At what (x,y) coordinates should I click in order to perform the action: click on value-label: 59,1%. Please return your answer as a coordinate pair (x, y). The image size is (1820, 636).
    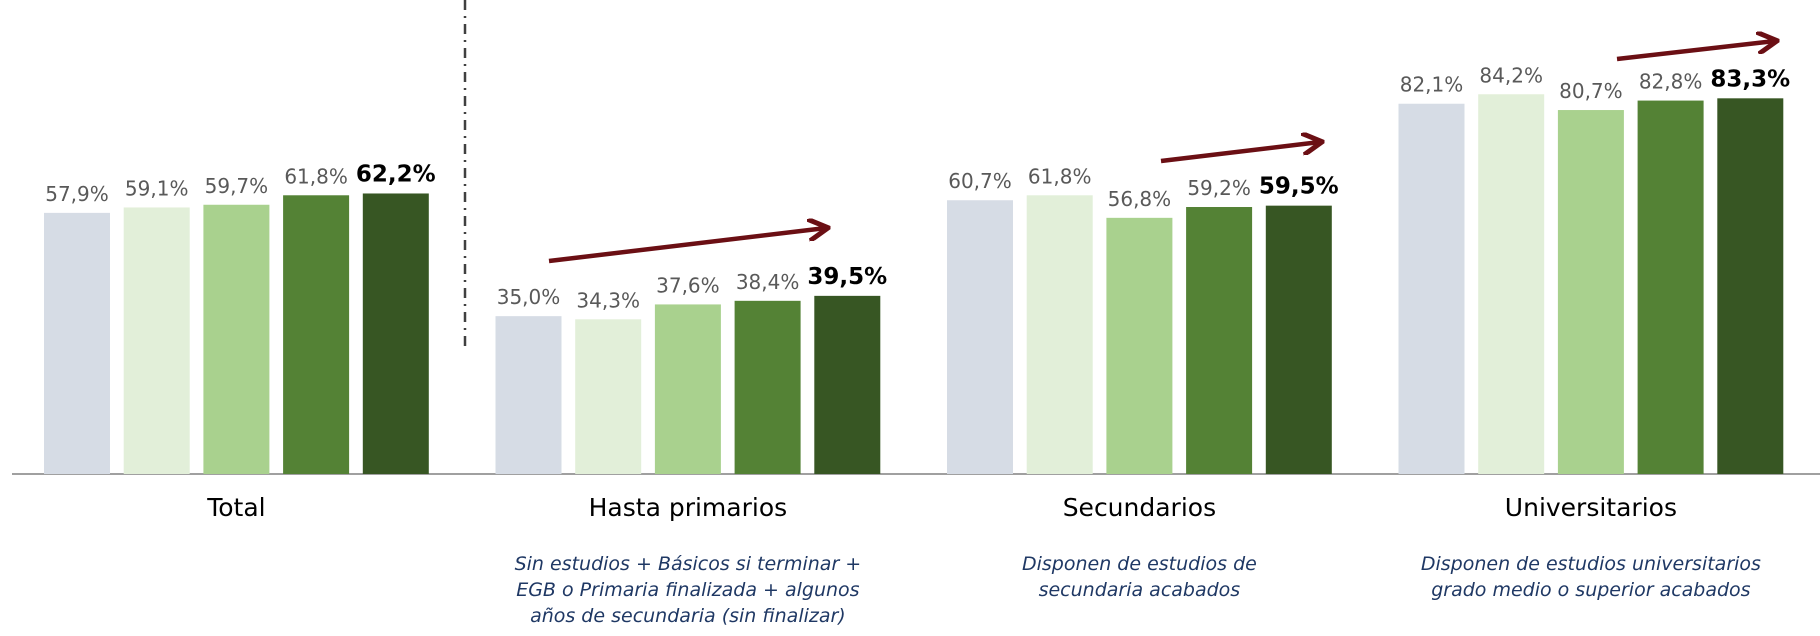
    Looking at the image, I should click on (157, 188).